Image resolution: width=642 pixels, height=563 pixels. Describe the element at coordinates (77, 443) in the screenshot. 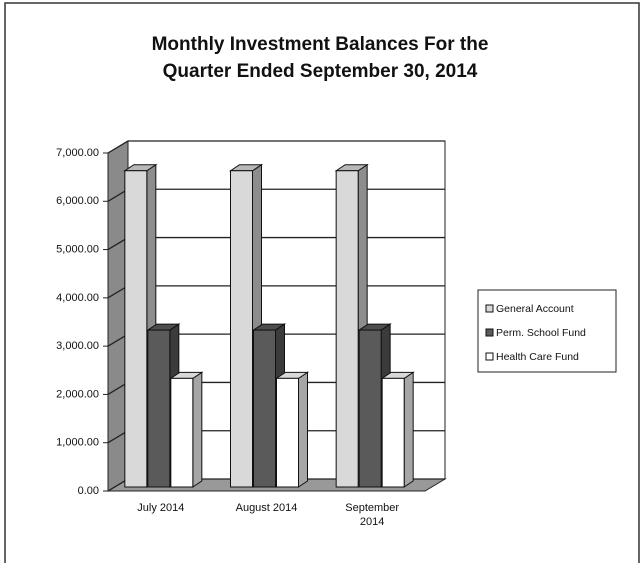

I see `y-tick-label: 1,000.00` at that location.